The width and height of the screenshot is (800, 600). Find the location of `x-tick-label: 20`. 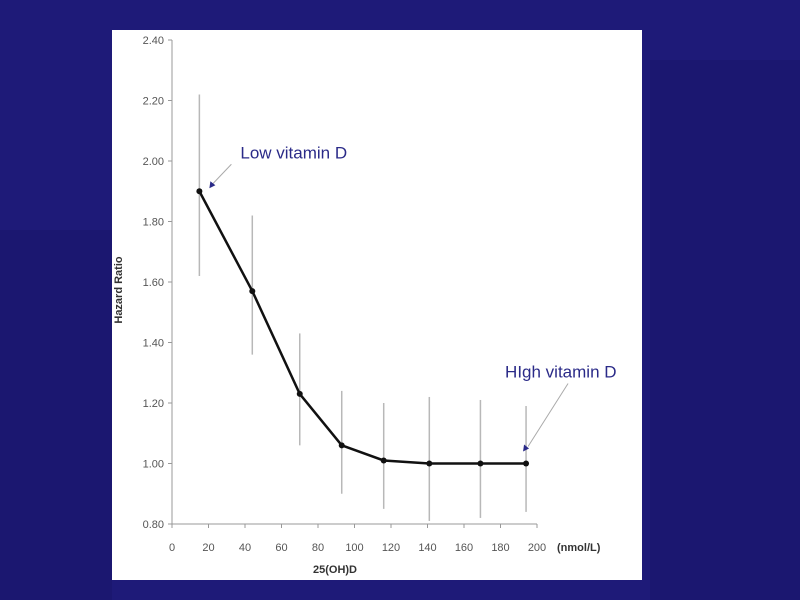

x-tick-label: 20 is located at coordinates (208, 548).